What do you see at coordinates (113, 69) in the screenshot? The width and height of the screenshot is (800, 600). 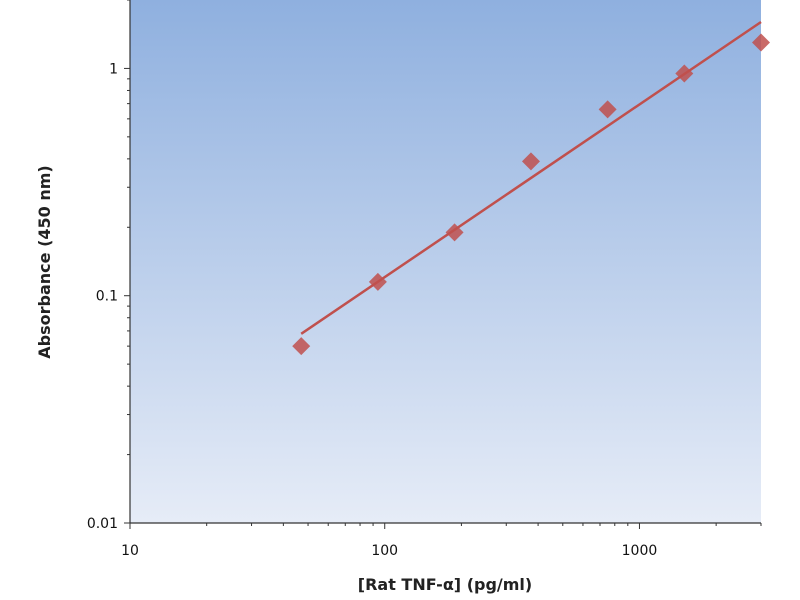 I see `y-tick-label: 1` at bounding box center [113, 69].